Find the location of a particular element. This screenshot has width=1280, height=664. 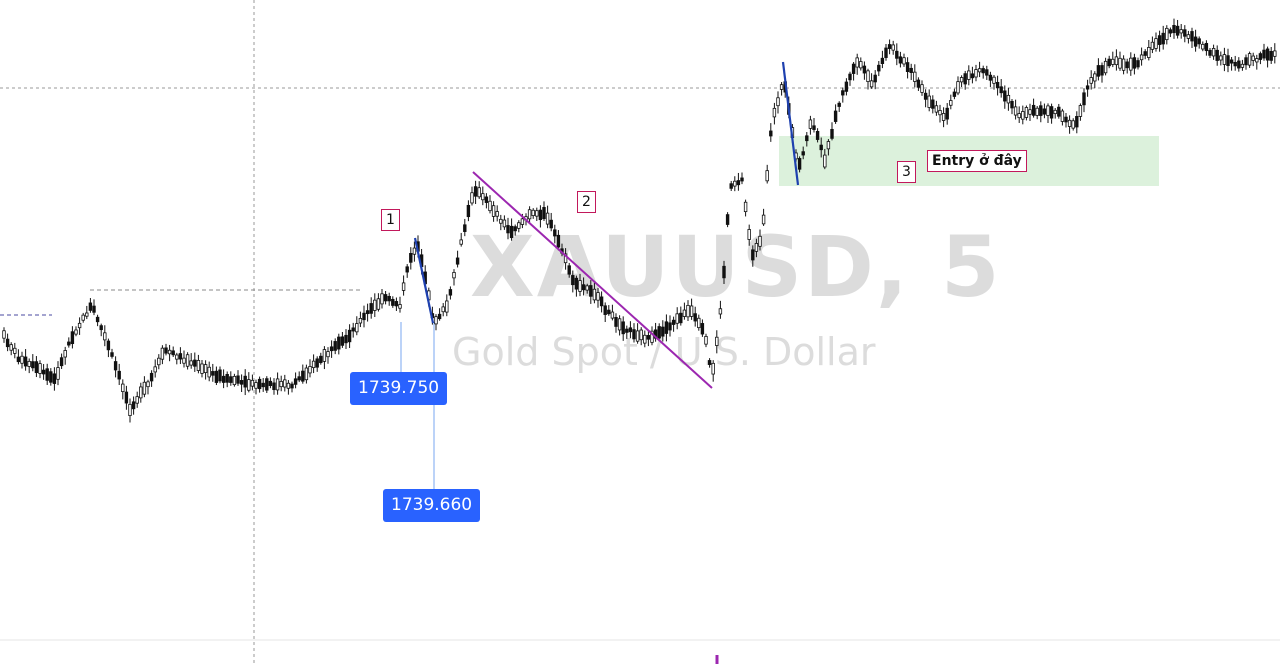

price-label-2: 1739.660 is located at coordinates (432, 505).